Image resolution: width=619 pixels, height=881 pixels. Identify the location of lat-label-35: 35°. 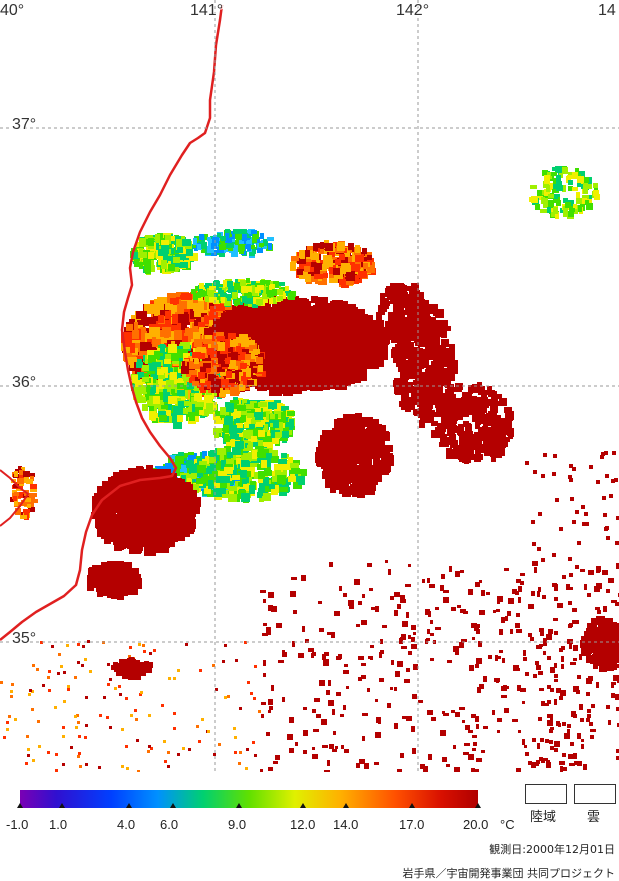
(24, 638).